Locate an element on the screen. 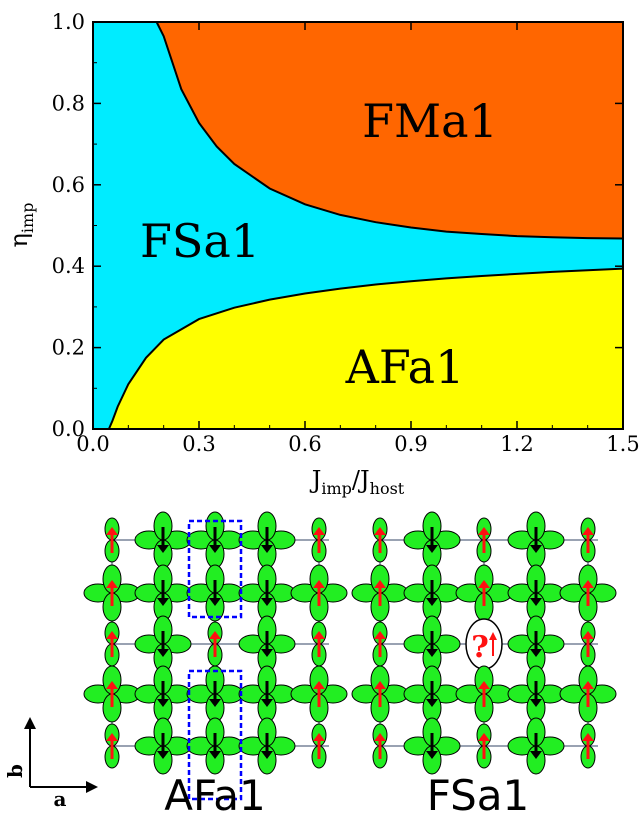  unknown-marker: ? is located at coordinates (480, 647).